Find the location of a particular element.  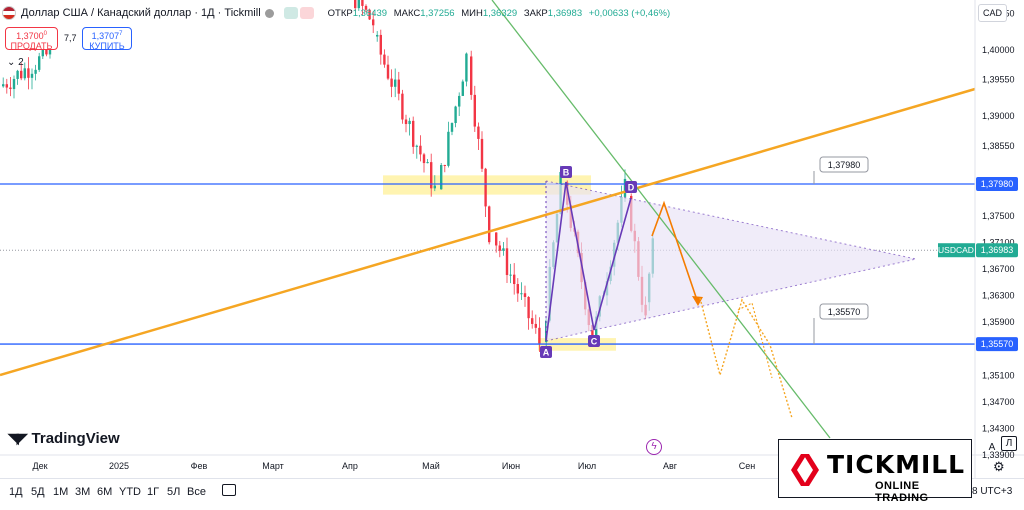

tradingview-logo: ◥◤ TradingView is located at coordinates (64, 438).